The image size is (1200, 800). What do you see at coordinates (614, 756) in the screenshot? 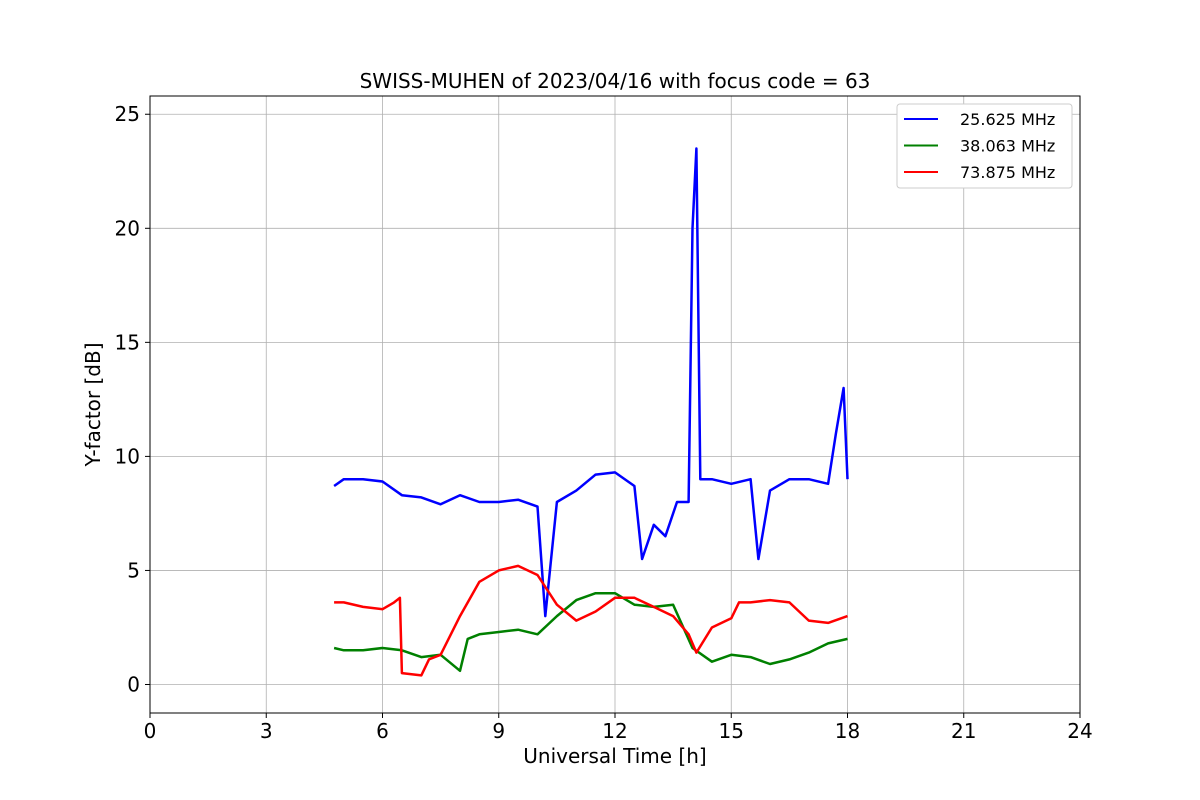
I see `x-axis-label: Universal Time [h]` at bounding box center [614, 756].